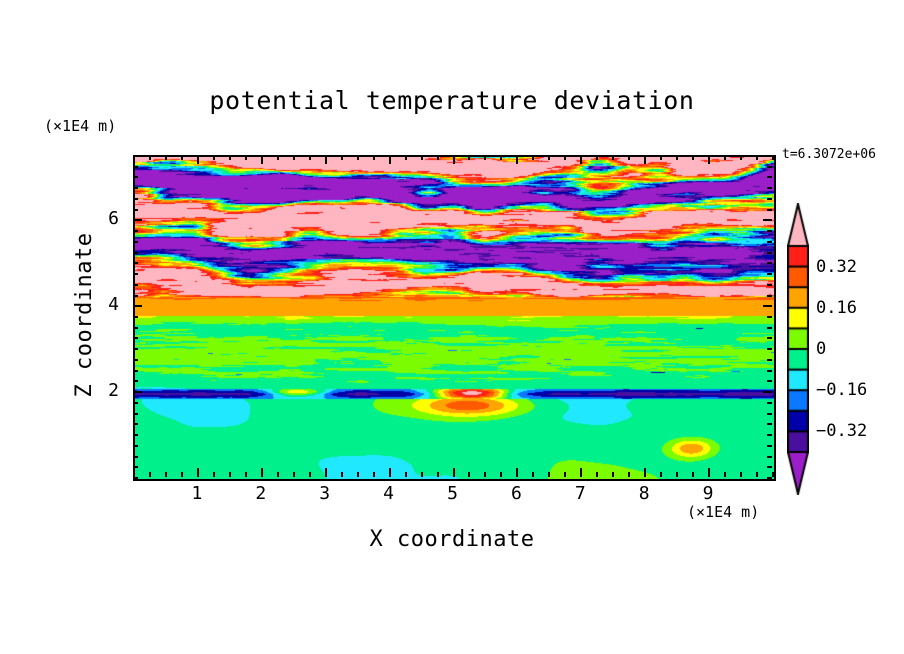  I want to click on x-tick-label: 4, so click(389, 493).